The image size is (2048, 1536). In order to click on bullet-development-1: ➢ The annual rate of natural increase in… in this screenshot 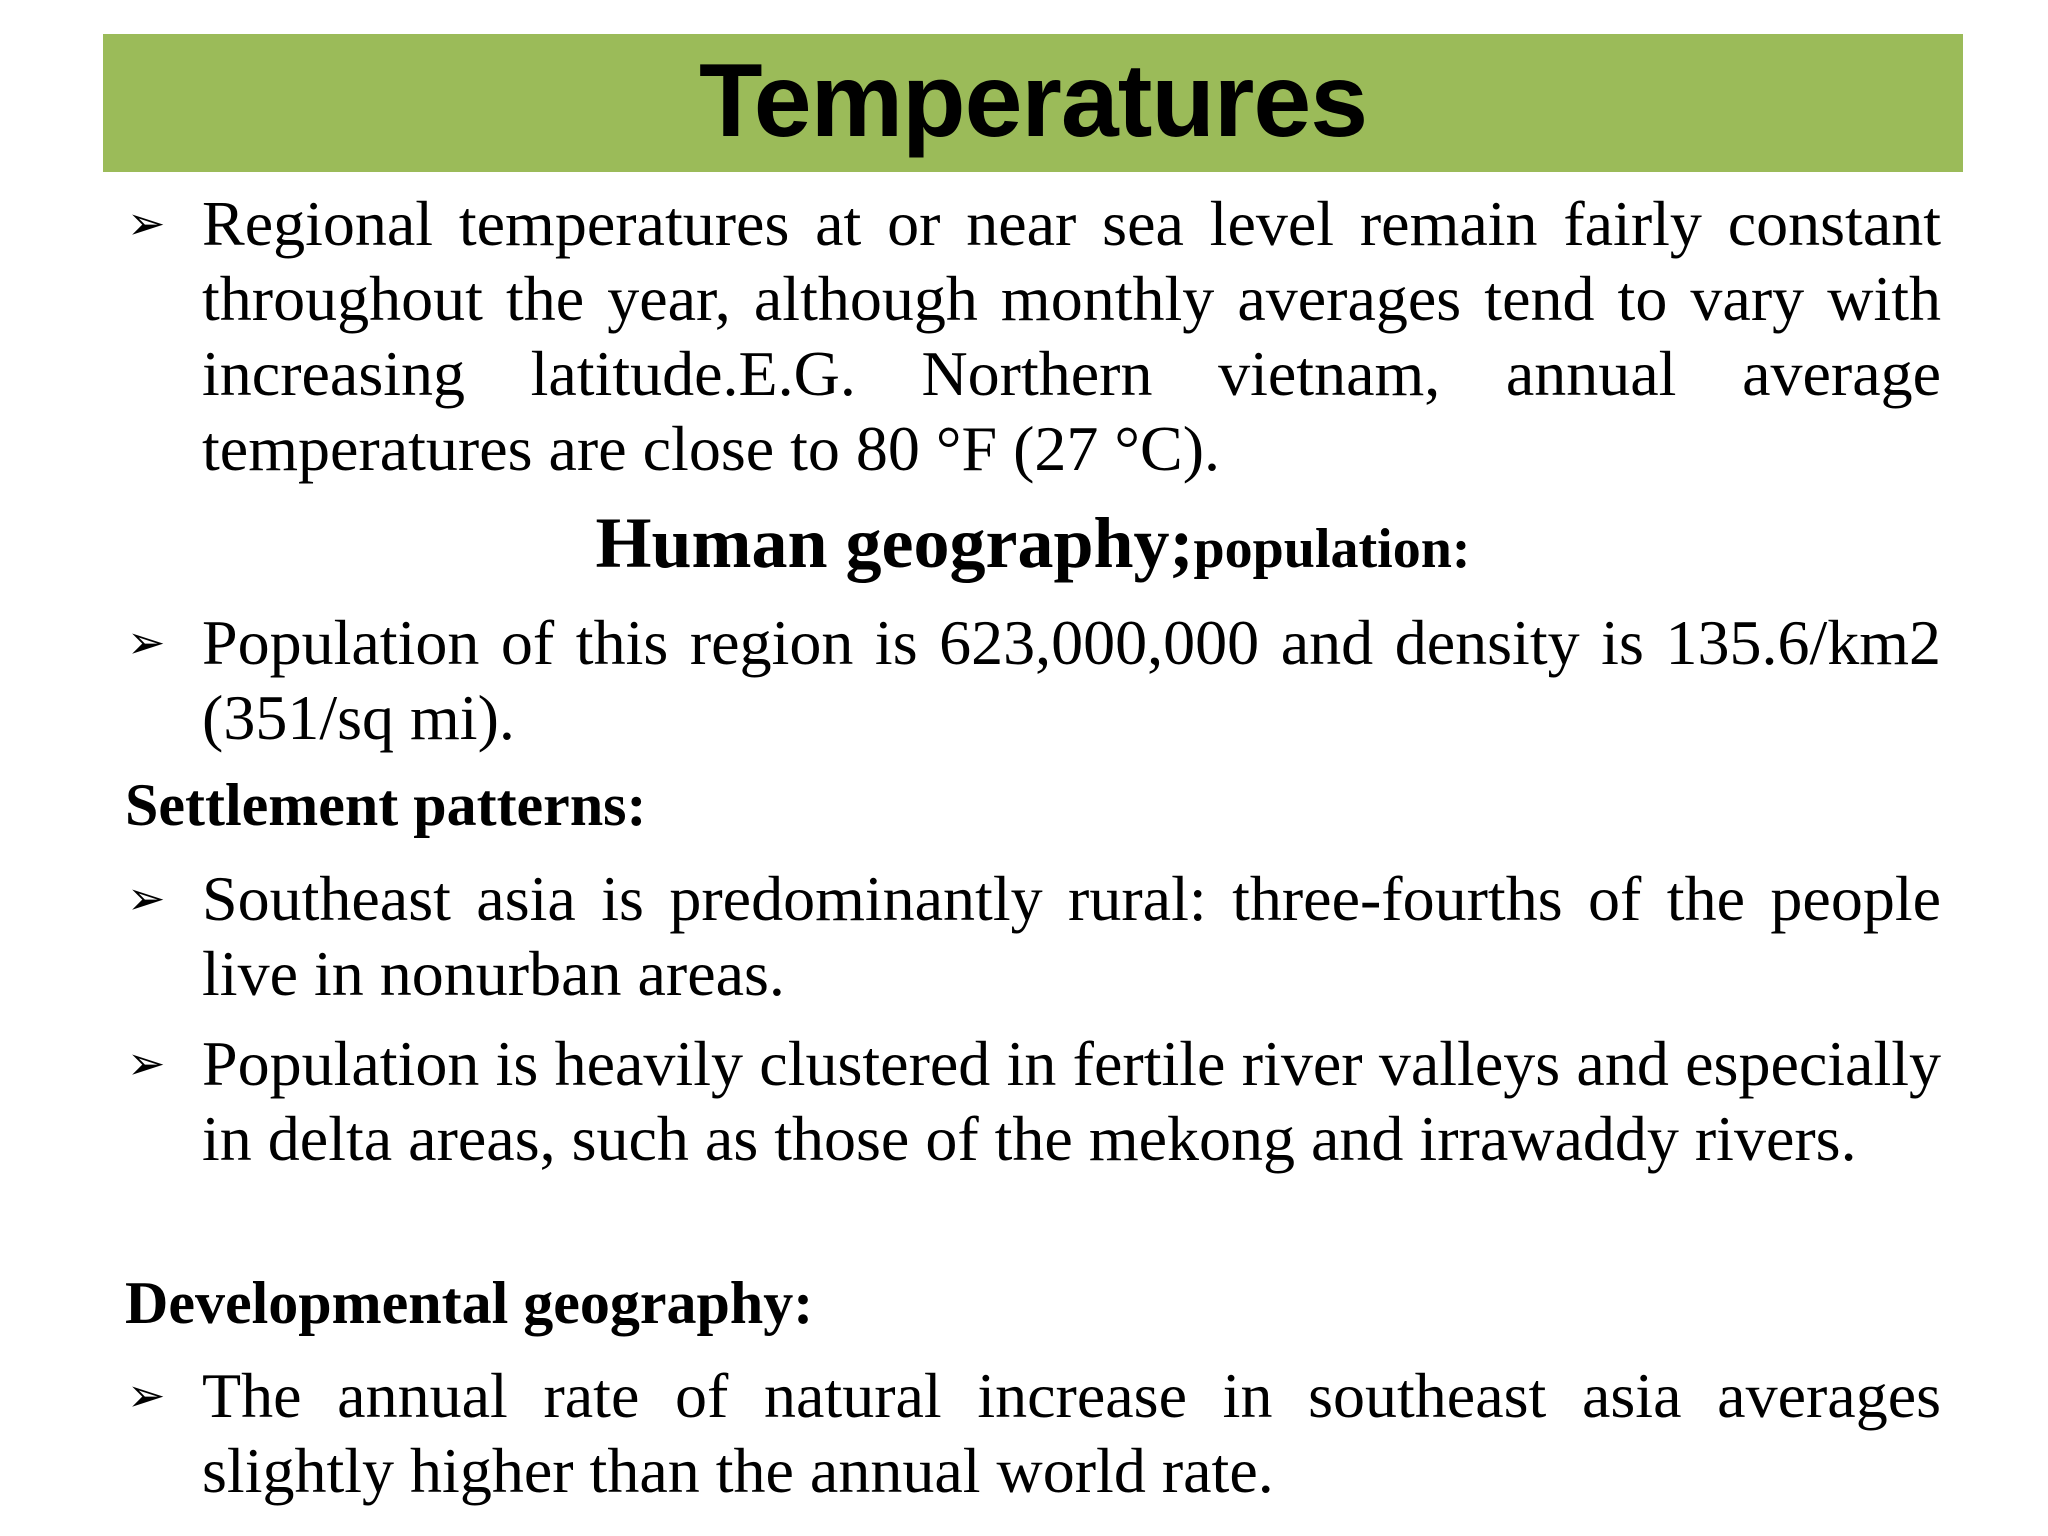, I will do `click(1034, 1433)`.